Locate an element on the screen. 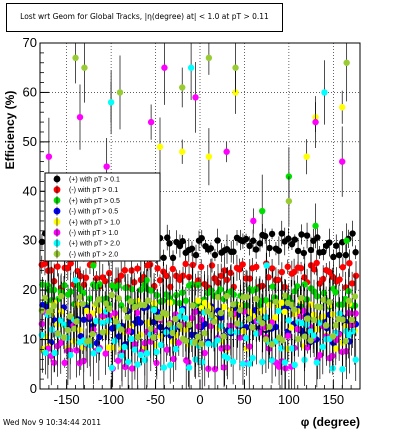 The height and width of the screenshot is (433, 400). legend-box is located at coordinates (102, 217).